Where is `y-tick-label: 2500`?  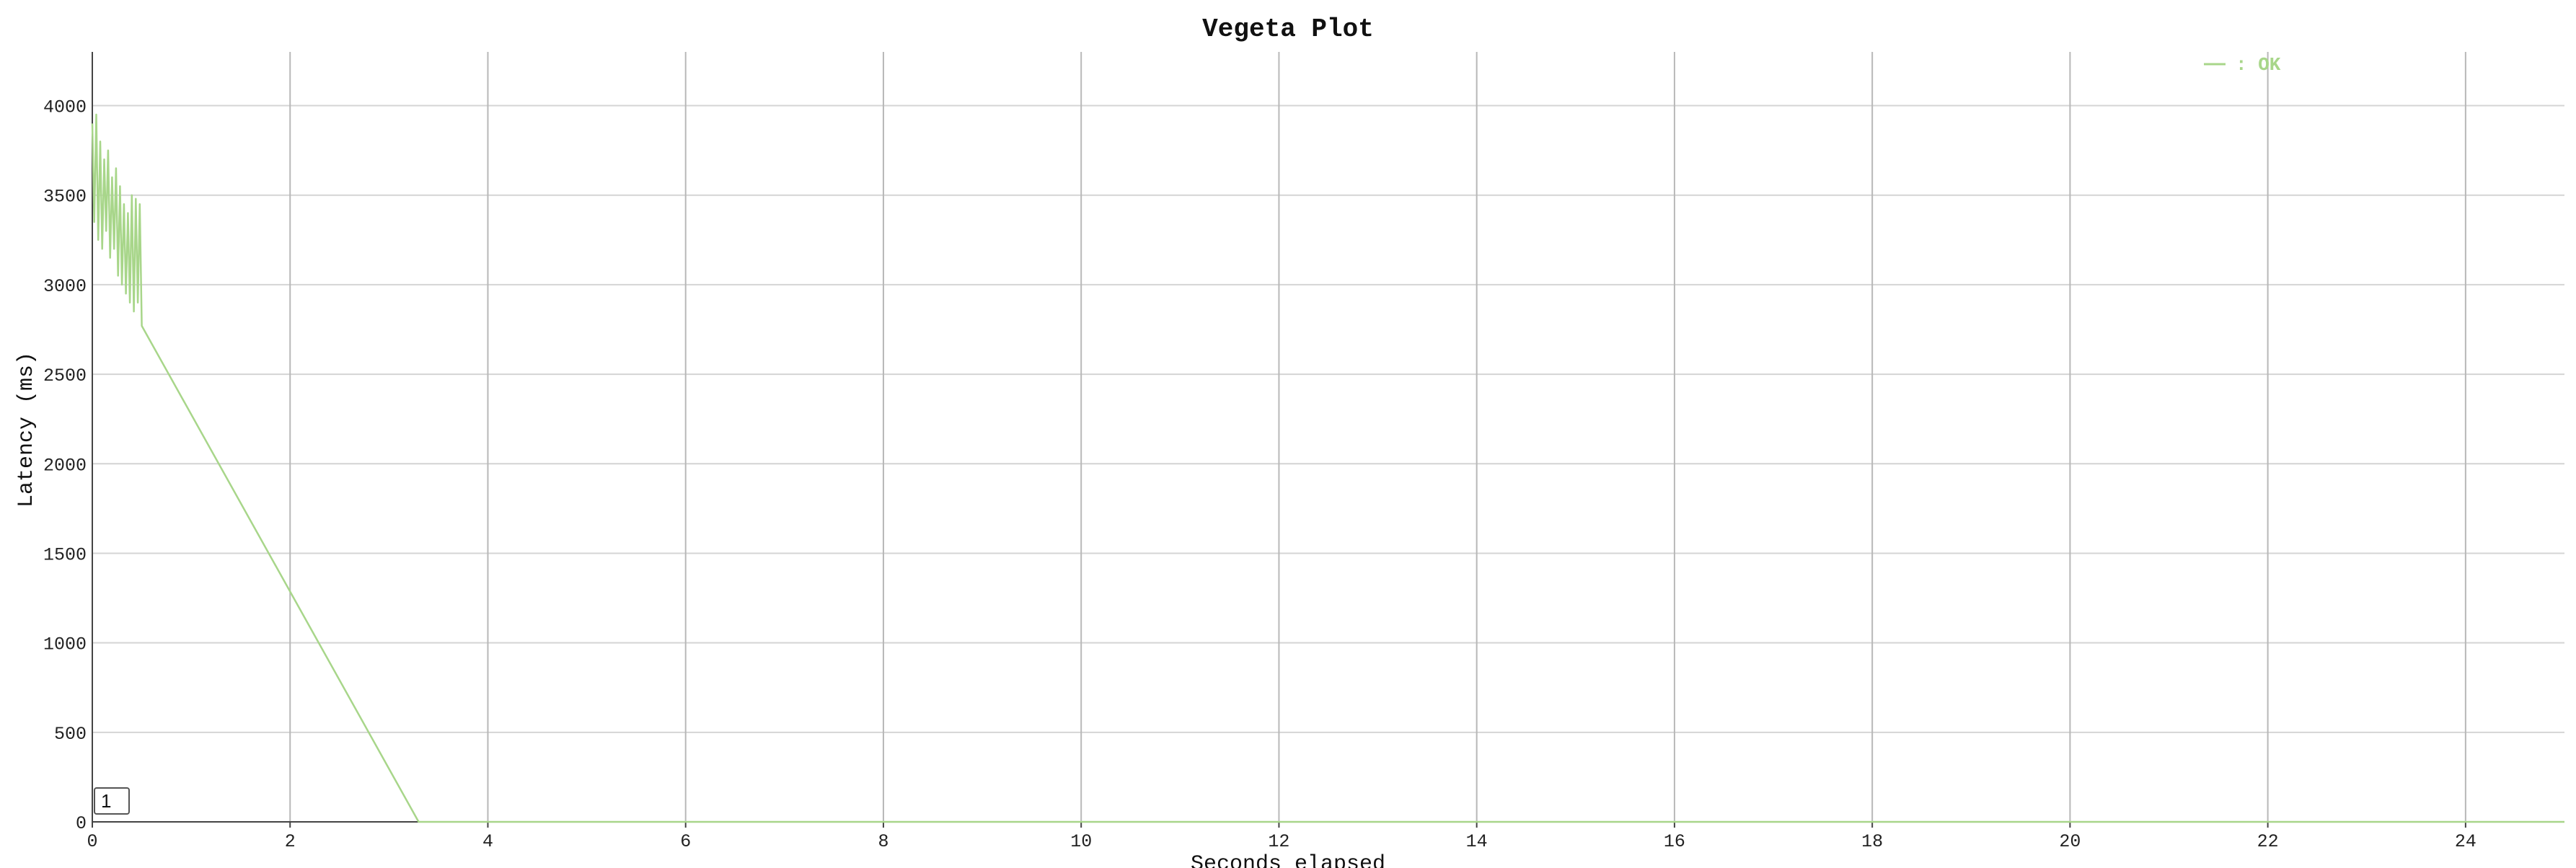 y-tick-label: 2500 is located at coordinates (65, 376).